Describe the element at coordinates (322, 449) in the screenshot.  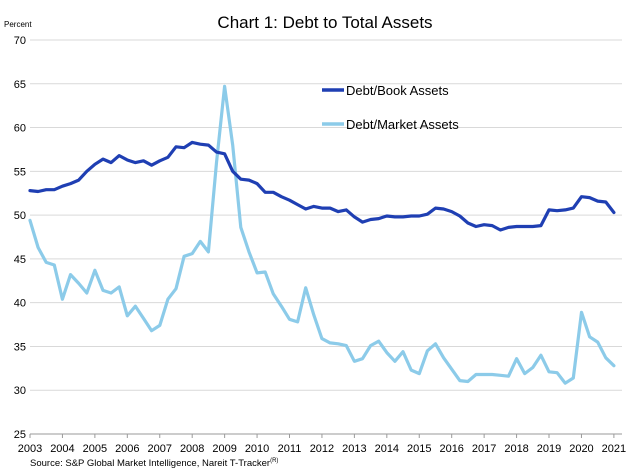
I see `x-tick-label-2012: 2012` at that location.